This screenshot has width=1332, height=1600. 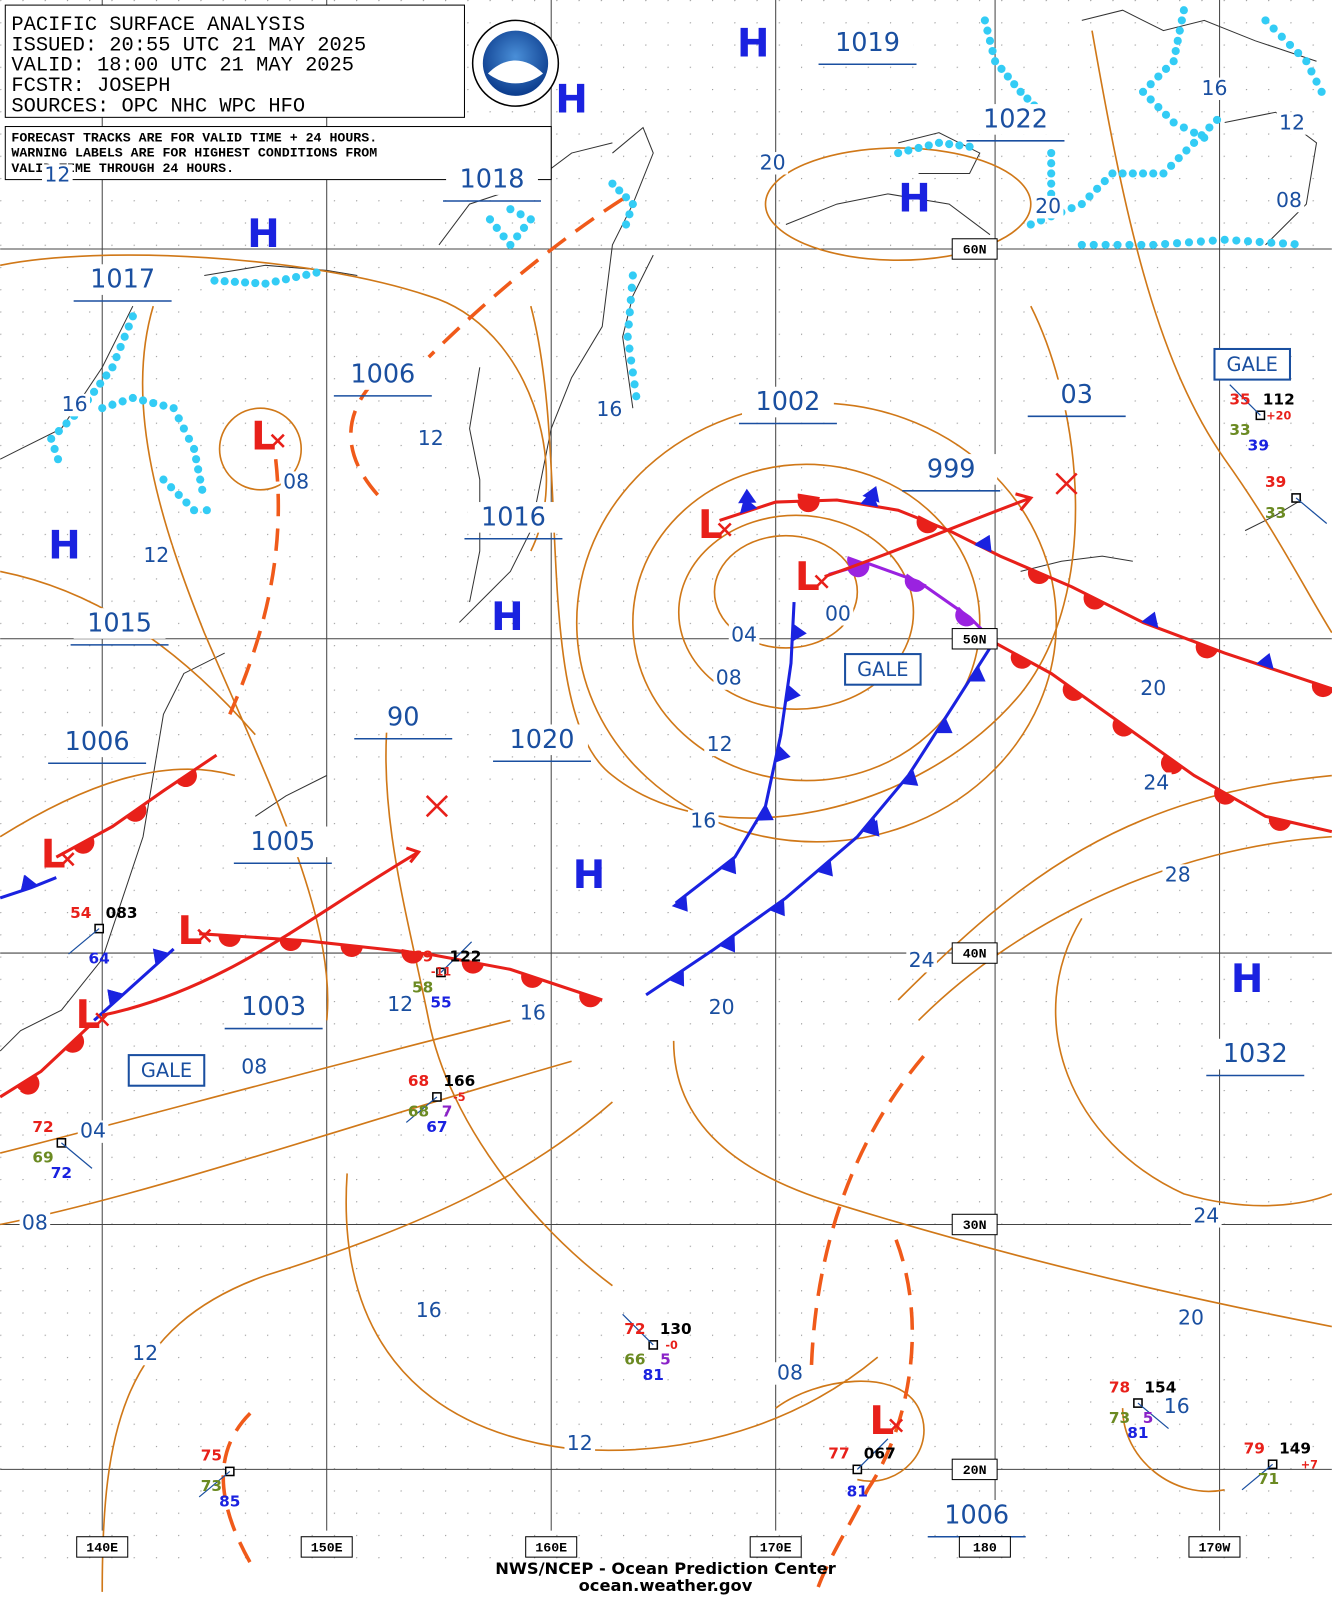 I want to click on latitude-label: 40N, so click(x=975, y=954).